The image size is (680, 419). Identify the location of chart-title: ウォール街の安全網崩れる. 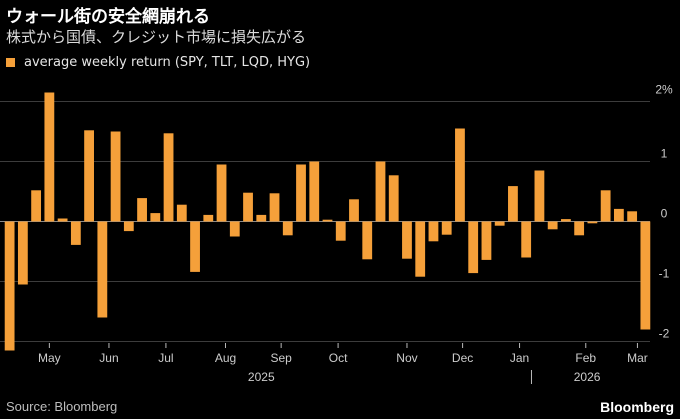
(108, 17).